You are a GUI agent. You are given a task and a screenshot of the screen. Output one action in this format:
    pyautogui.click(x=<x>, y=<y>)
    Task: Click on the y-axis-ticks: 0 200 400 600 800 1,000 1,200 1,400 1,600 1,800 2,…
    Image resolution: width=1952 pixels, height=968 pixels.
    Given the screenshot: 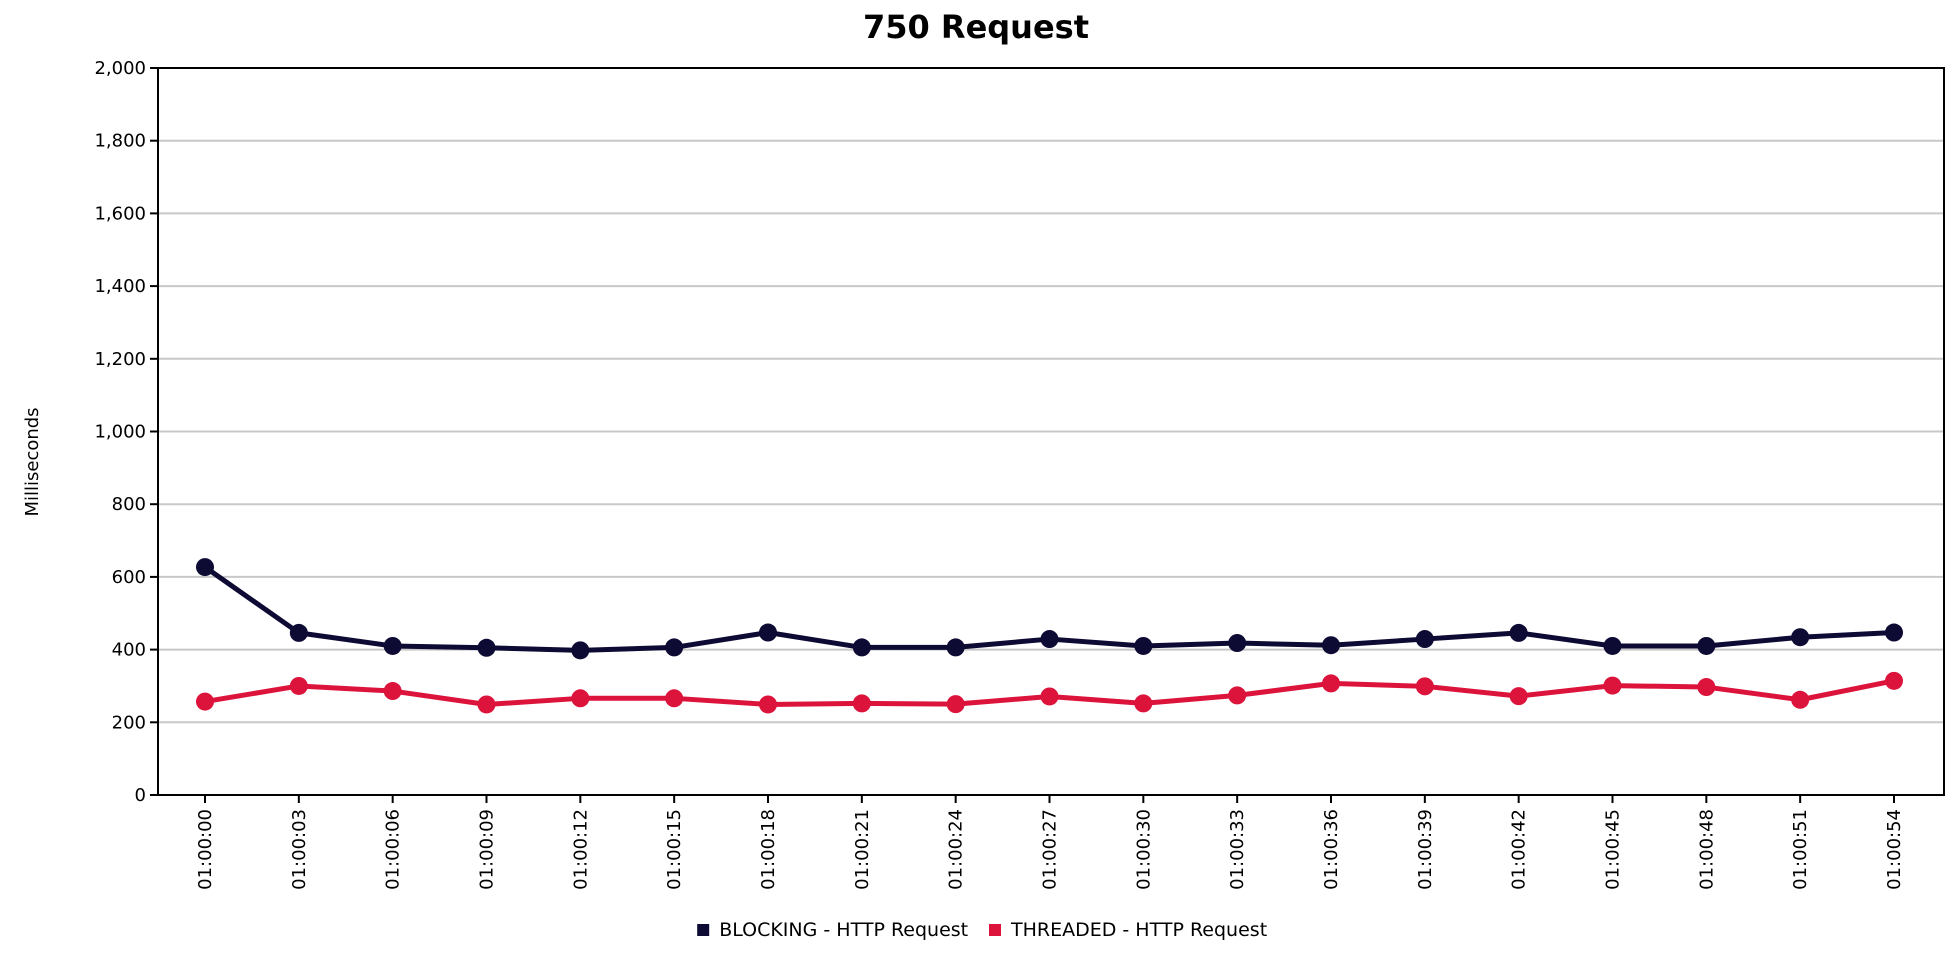 What is the action you would take?
    pyautogui.click(x=126, y=432)
    